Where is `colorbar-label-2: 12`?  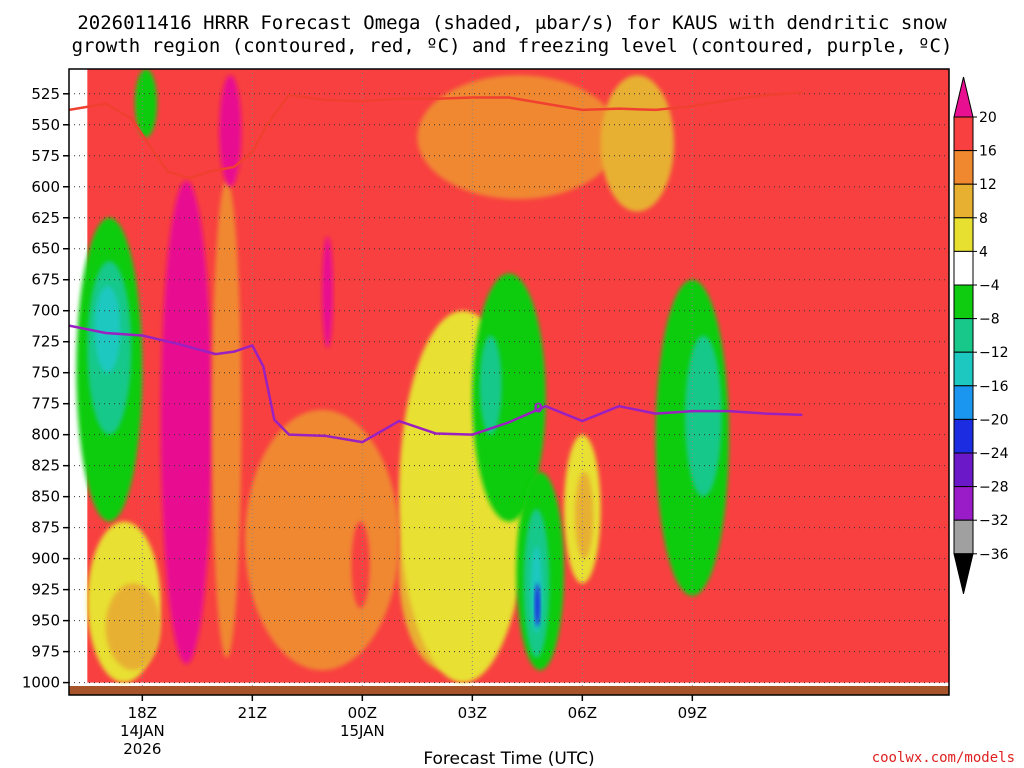
colorbar-label-2: 12 is located at coordinates (988, 185).